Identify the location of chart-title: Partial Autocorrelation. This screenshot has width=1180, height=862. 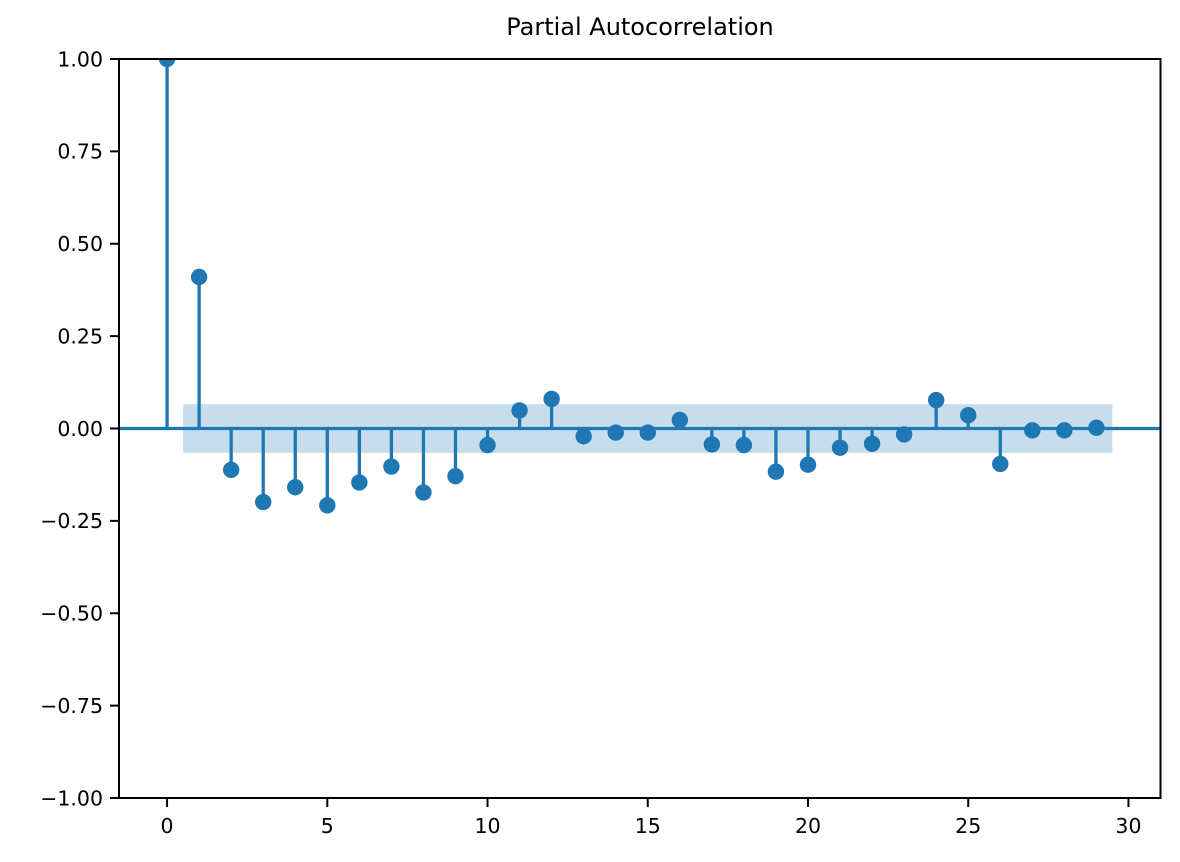
(640, 27).